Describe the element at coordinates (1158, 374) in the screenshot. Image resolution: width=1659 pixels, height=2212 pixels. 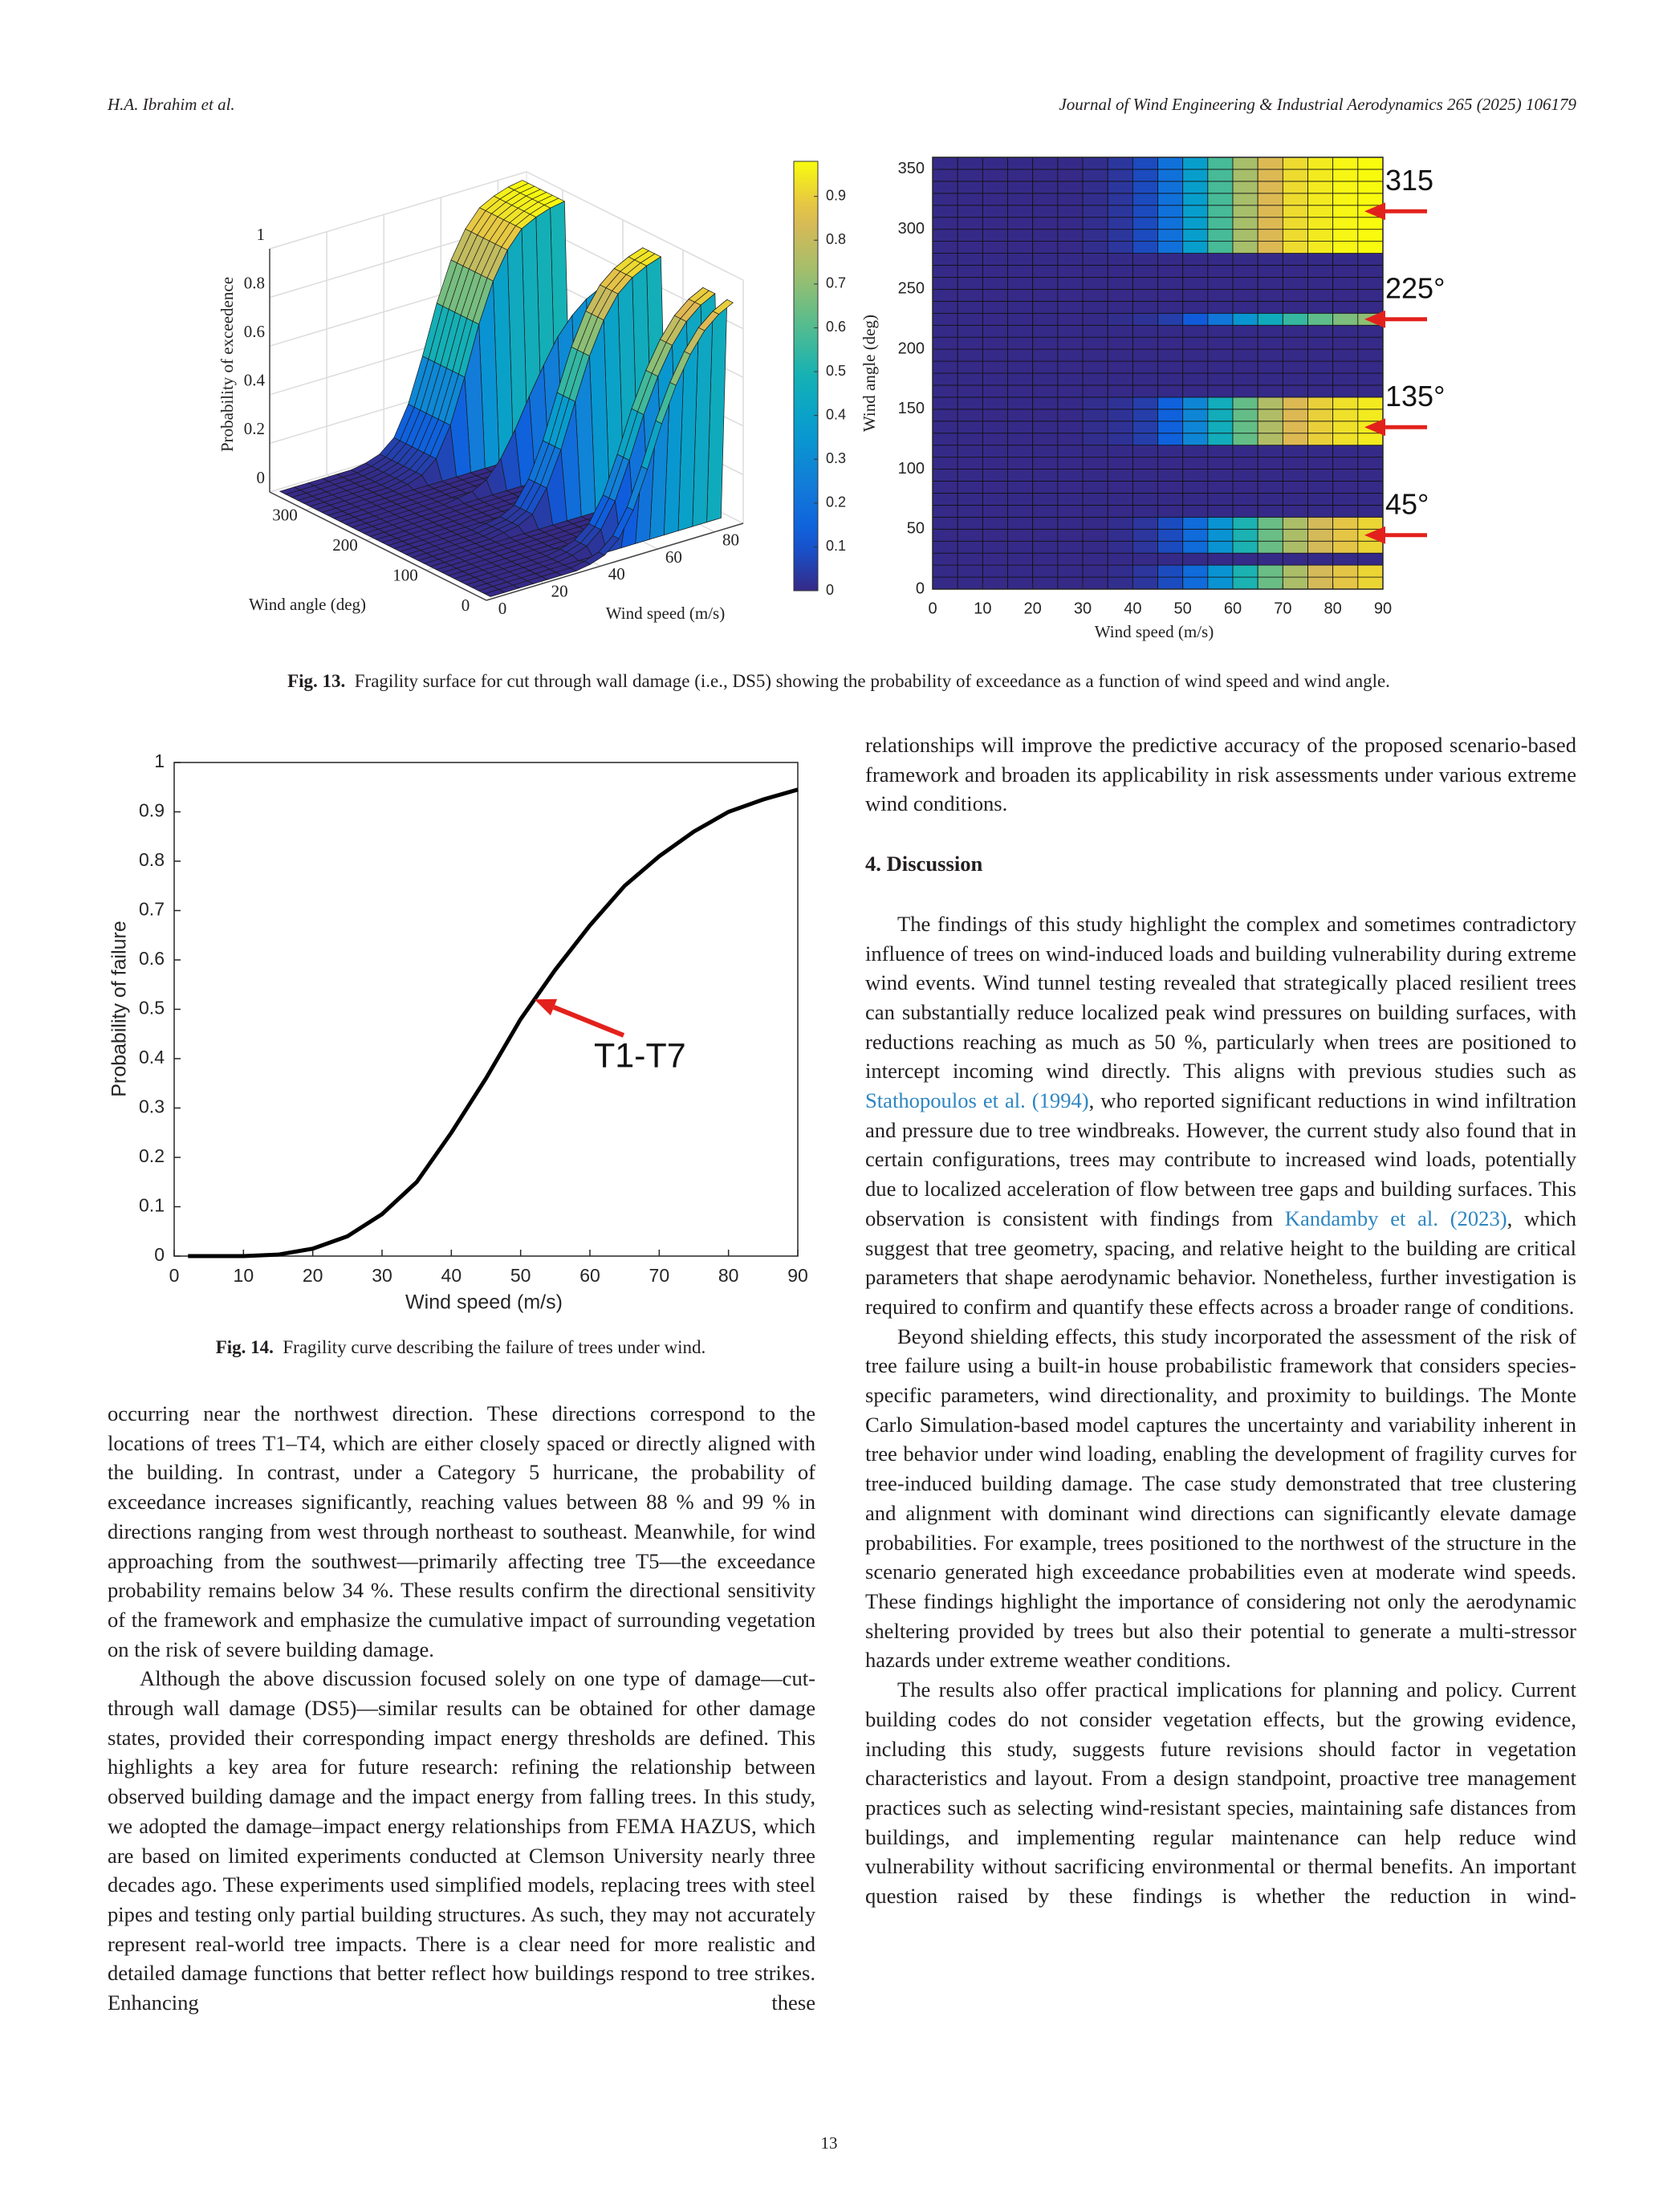
I see `plot-frame` at that location.